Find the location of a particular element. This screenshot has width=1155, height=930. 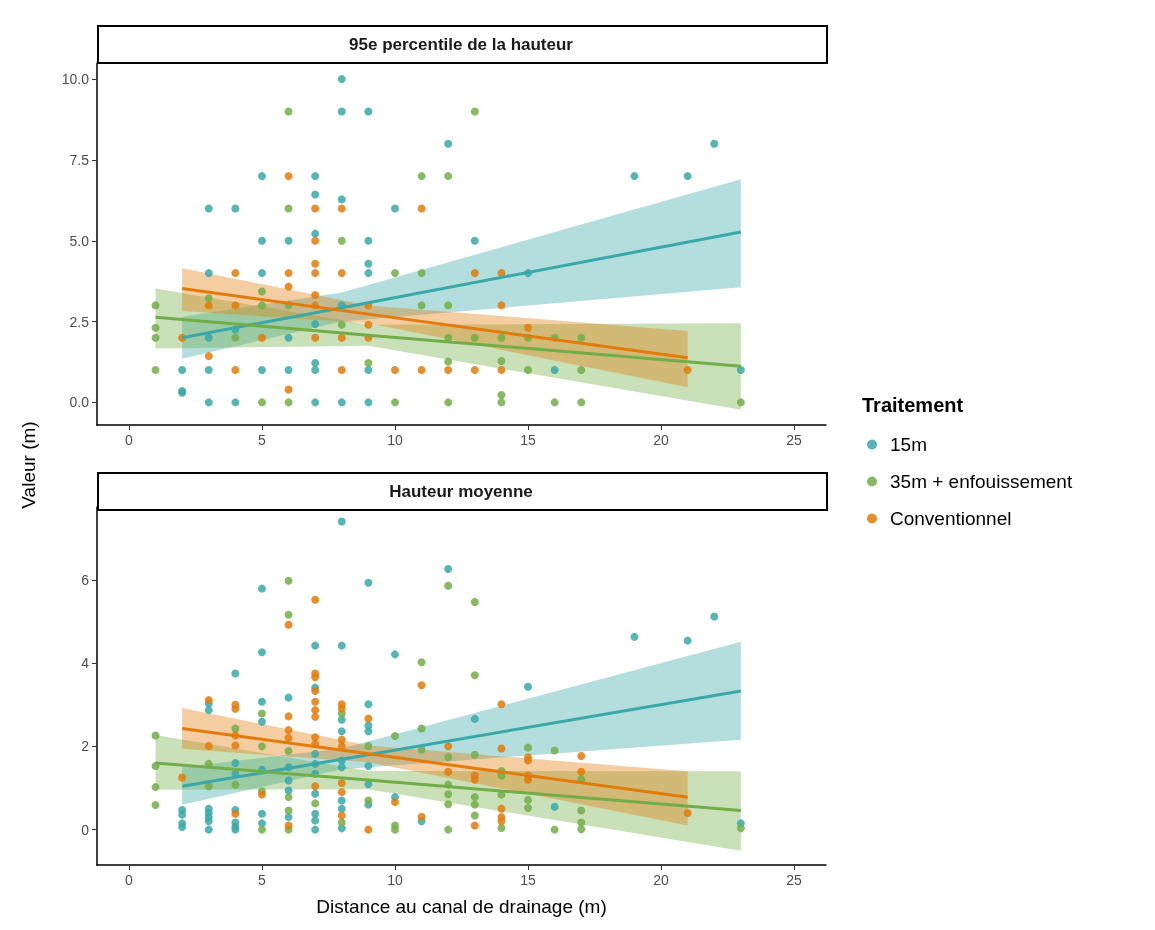

y-tick-label: 2 is located at coordinates (85, 746).